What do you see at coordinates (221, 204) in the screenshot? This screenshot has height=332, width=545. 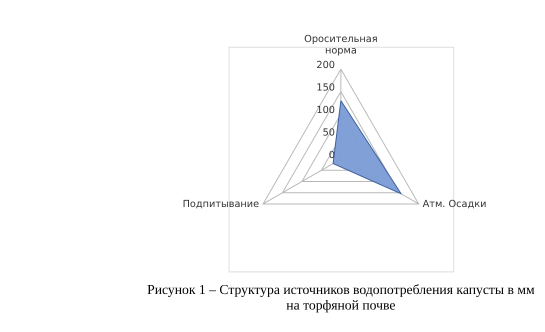 I see `spoke-label: Подпитывание` at bounding box center [221, 204].